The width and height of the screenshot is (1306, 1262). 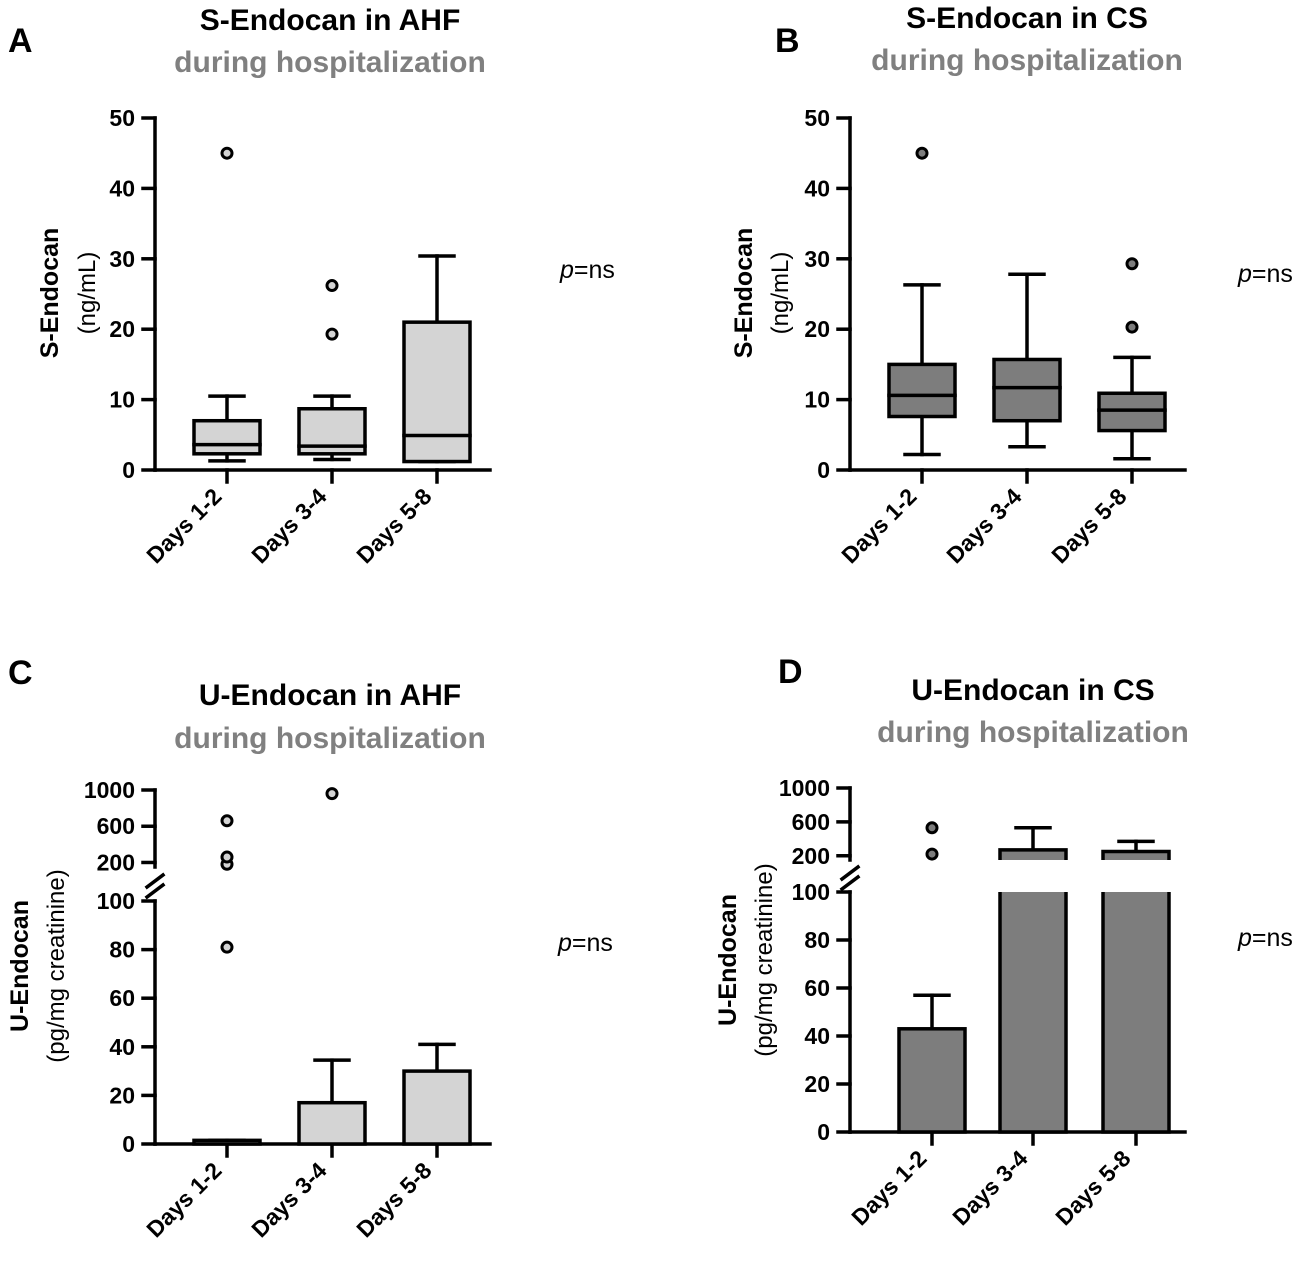 What do you see at coordinates (122, 998) in the screenshot?
I see `y-tick-label: 60` at bounding box center [122, 998].